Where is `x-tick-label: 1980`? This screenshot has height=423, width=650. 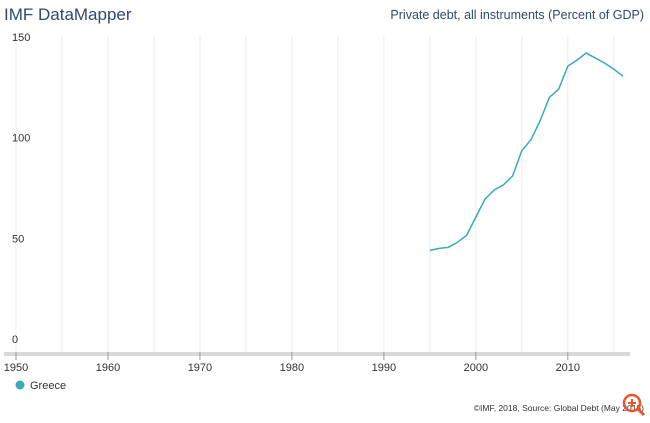 x-tick-label: 1980 is located at coordinates (292, 368).